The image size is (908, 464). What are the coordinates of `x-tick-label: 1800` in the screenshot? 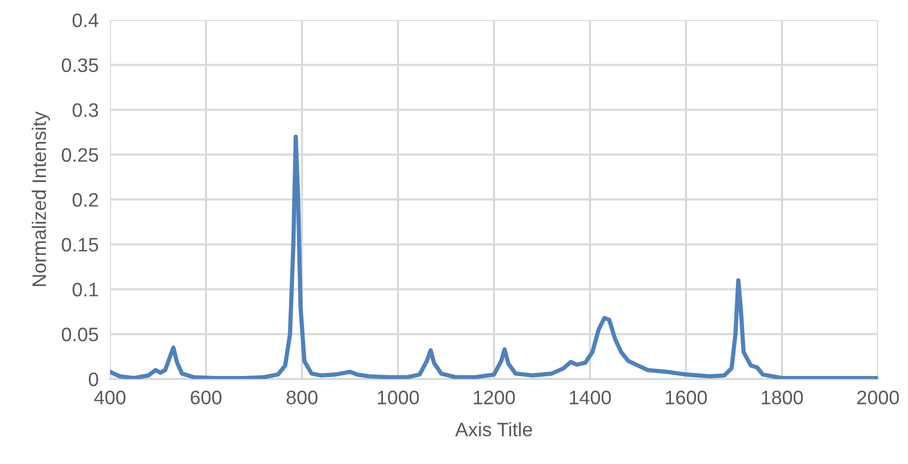 It's located at (782, 397).